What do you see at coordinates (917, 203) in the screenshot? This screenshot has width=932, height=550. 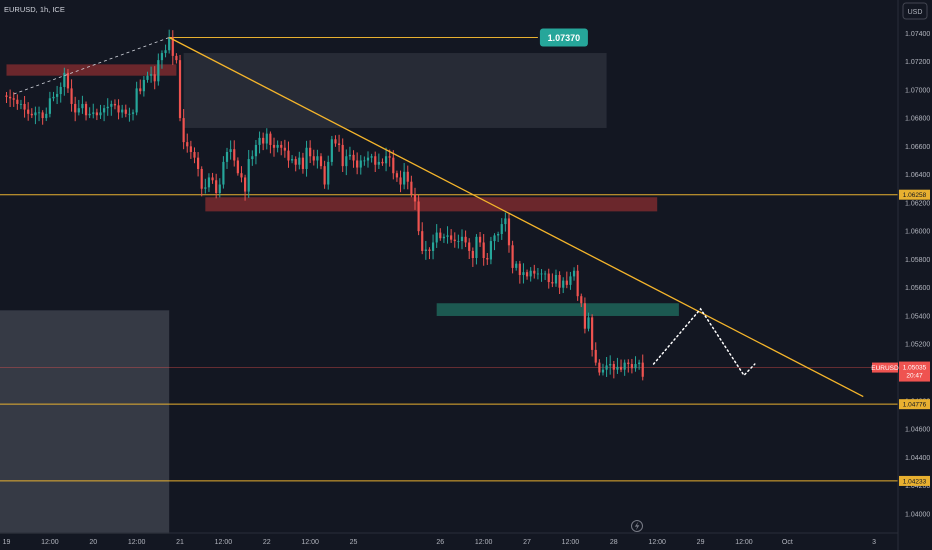 I see `y-tick-label: 1.06200` at bounding box center [917, 203].